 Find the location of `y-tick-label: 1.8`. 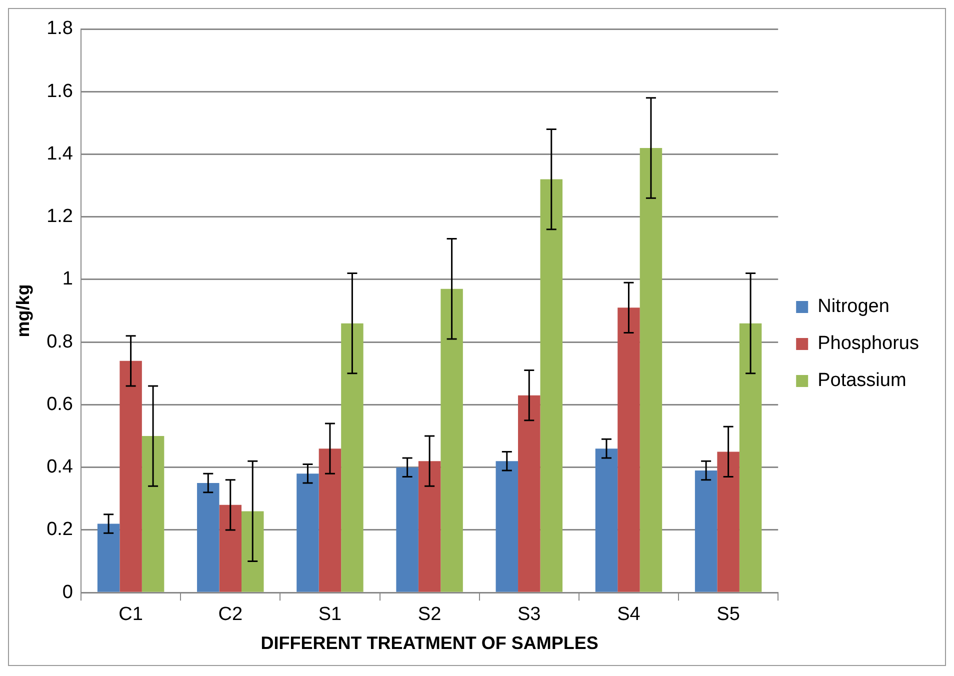

y-tick-label: 1.8 is located at coordinates (60, 29).